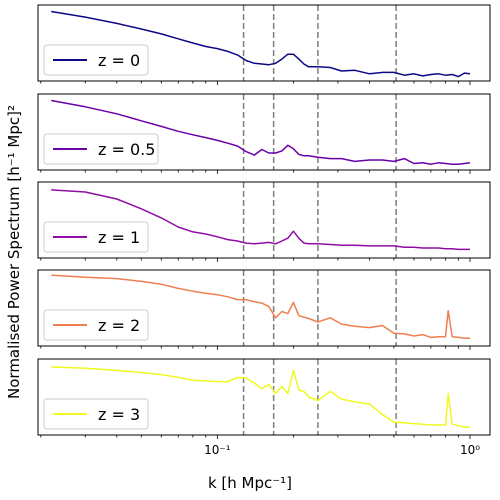  What do you see at coordinates (119, 237) in the screenshot?
I see `legend-label: z = 1` at bounding box center [119, 237].